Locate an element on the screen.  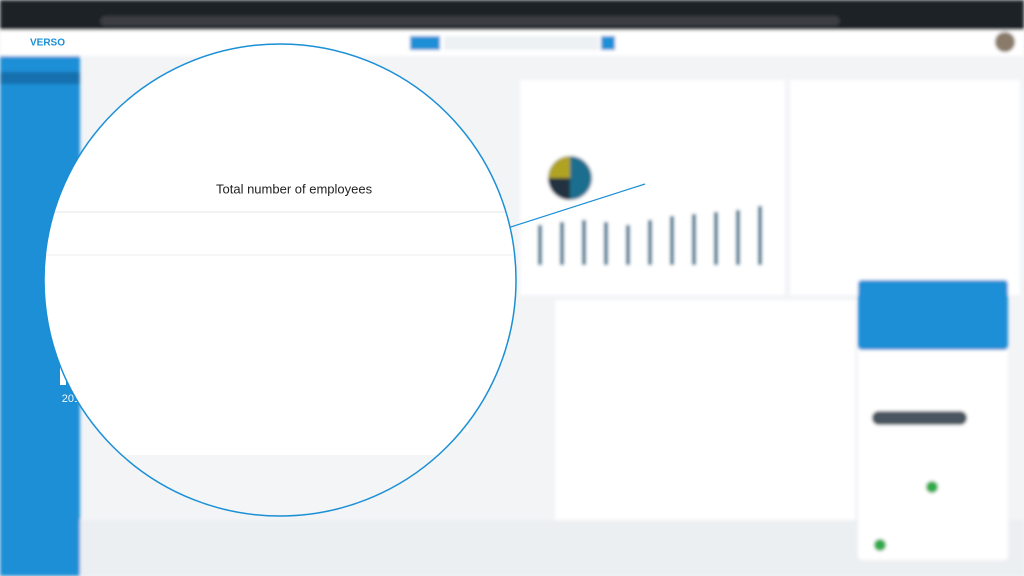
panel-gap is located at coordinates (280, 485).